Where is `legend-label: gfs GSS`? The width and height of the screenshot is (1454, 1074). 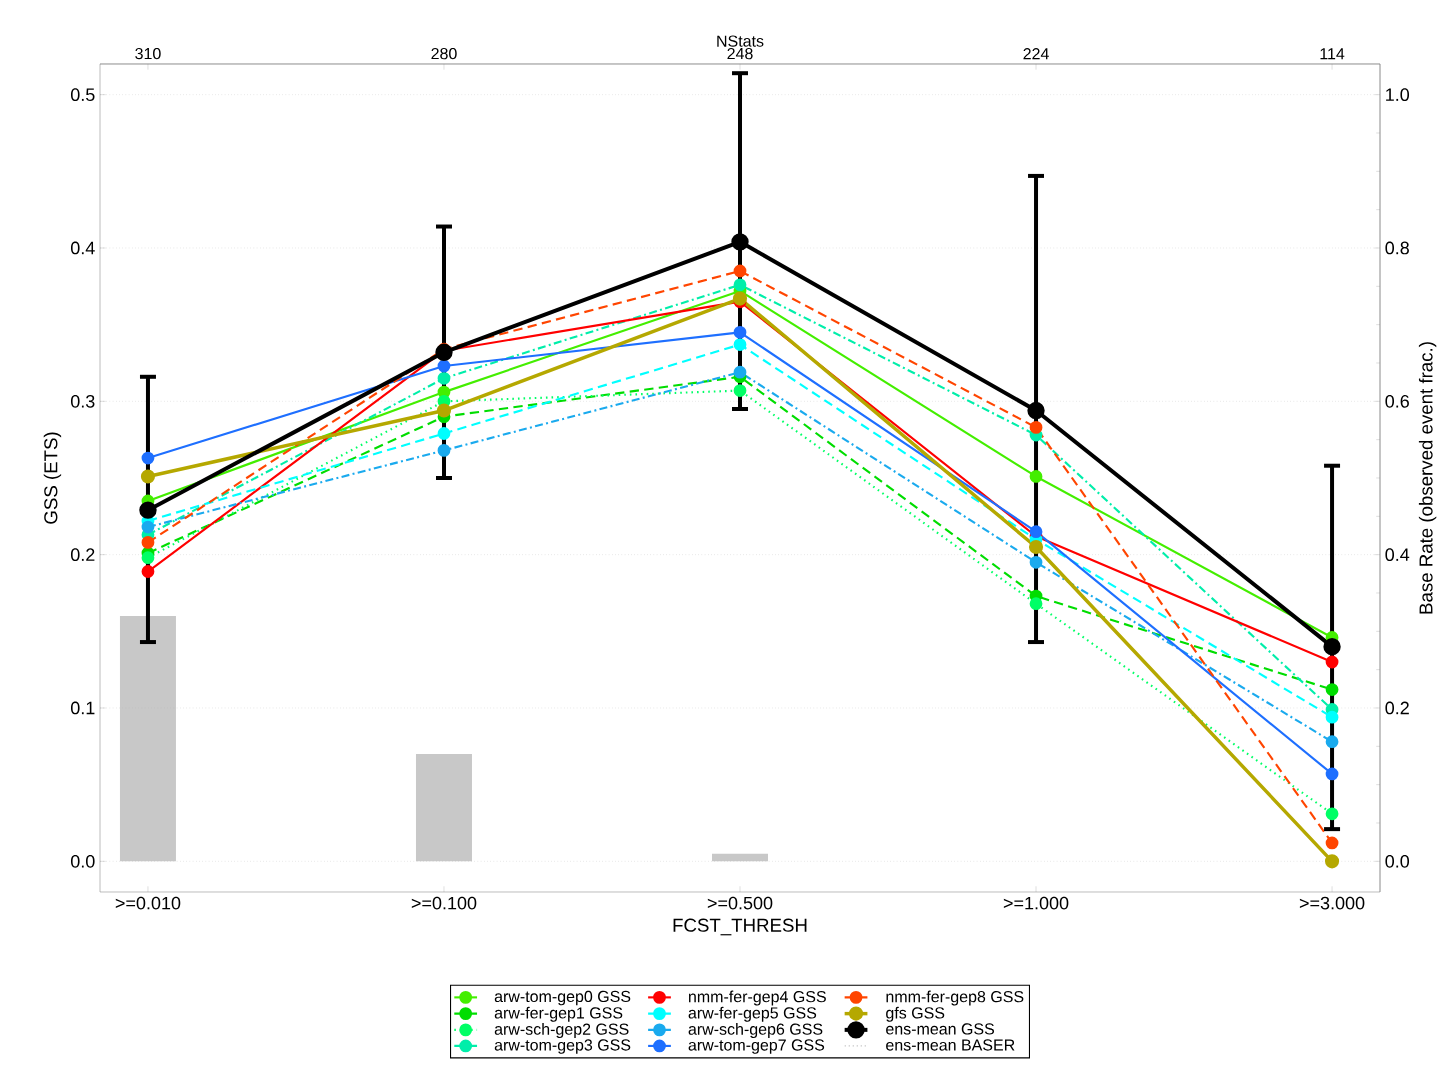
legend-label: gfs GSS is located at coordinates (915, 1014).